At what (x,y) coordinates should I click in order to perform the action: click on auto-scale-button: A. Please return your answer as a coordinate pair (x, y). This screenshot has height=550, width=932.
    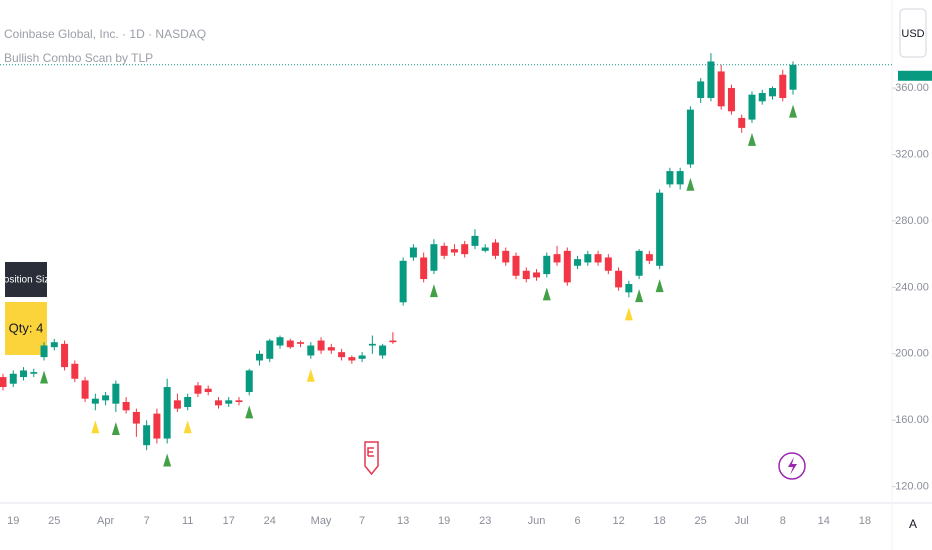
    Looking at the image, I should click on (913, 524).